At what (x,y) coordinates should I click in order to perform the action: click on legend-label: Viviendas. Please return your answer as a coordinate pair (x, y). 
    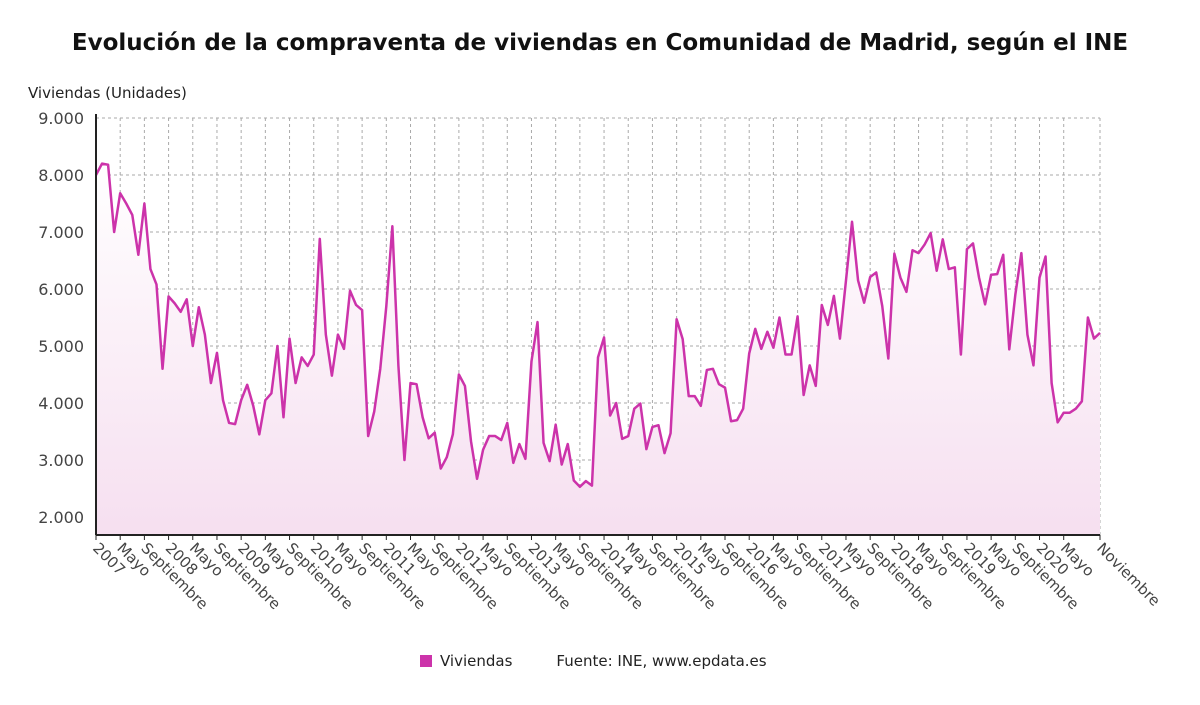
    Looking at the image, I should click on (476, 661).